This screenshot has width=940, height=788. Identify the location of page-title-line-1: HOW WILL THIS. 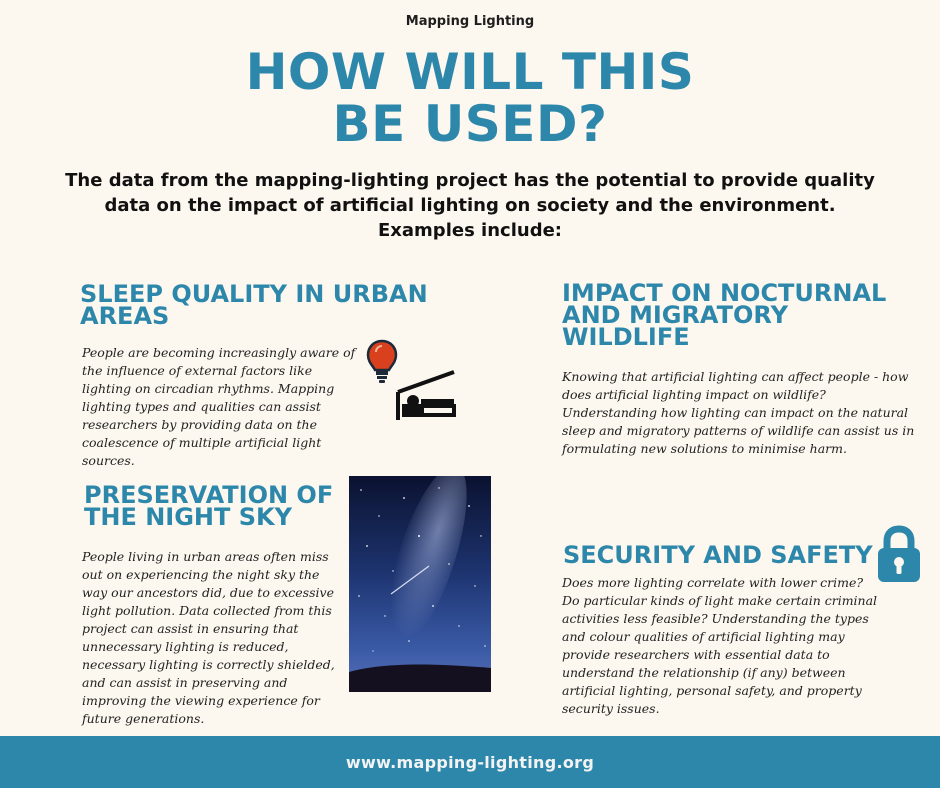
(470, 72).